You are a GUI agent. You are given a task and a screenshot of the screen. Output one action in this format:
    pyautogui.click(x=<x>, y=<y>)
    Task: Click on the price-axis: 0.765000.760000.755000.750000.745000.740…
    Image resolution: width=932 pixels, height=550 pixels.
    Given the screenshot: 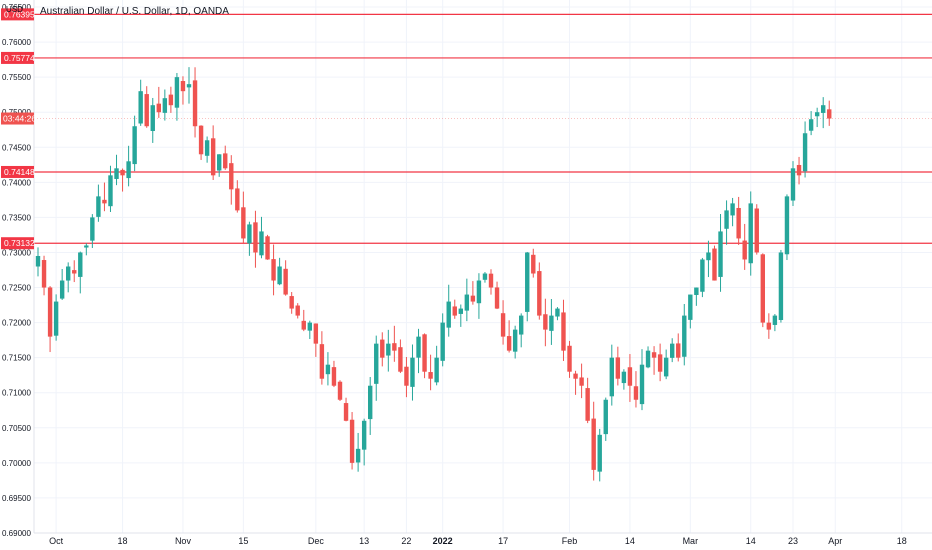 What is the action you would take?
    pyautogui.click(x=16, y=270)
    